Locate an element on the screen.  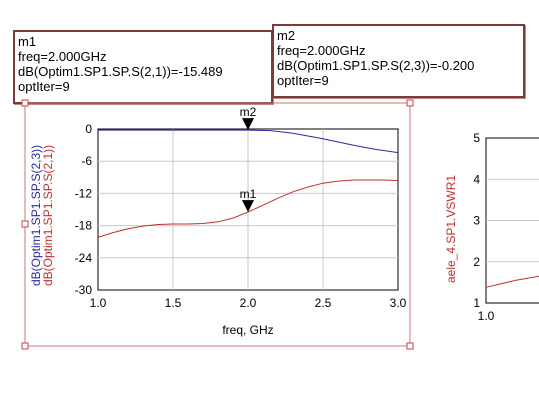
series-line-vswr is located at coordinates (512, 281).